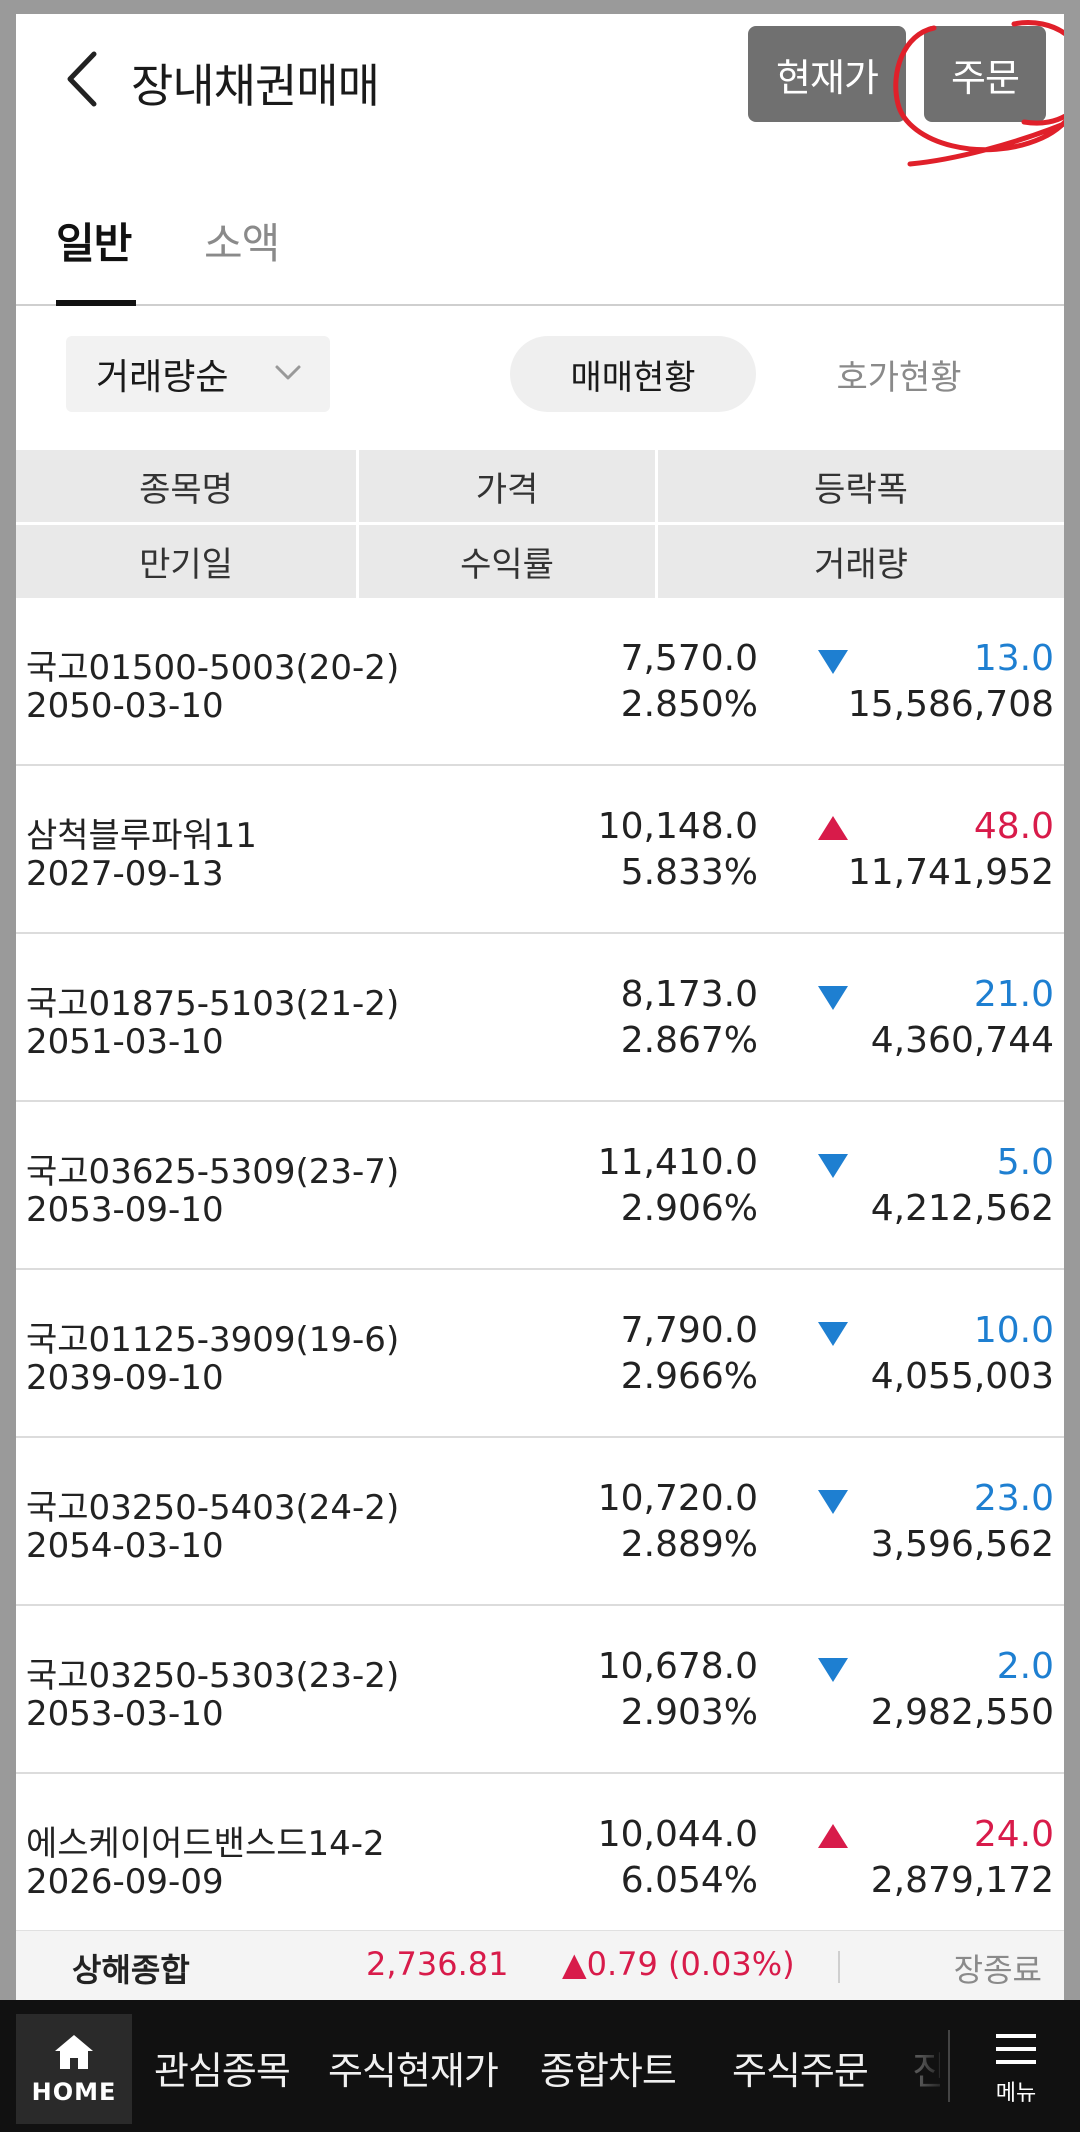 The height and width of the screenshot is (2132, 1080). I want to click on price: 10,044.0, so click(677, 1834).